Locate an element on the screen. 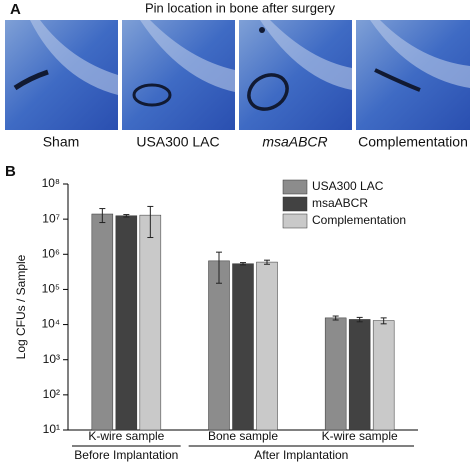  group-label: Before Implantation is located at coordinates (126, 455).